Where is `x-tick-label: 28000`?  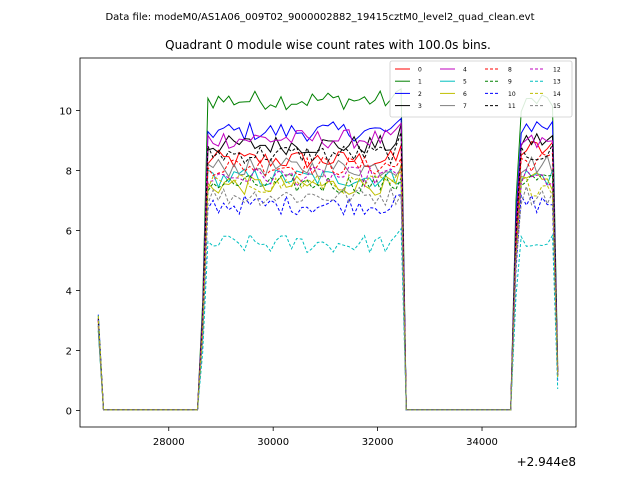 x-tick-label: 28000 is located at coordinates (169, 442).